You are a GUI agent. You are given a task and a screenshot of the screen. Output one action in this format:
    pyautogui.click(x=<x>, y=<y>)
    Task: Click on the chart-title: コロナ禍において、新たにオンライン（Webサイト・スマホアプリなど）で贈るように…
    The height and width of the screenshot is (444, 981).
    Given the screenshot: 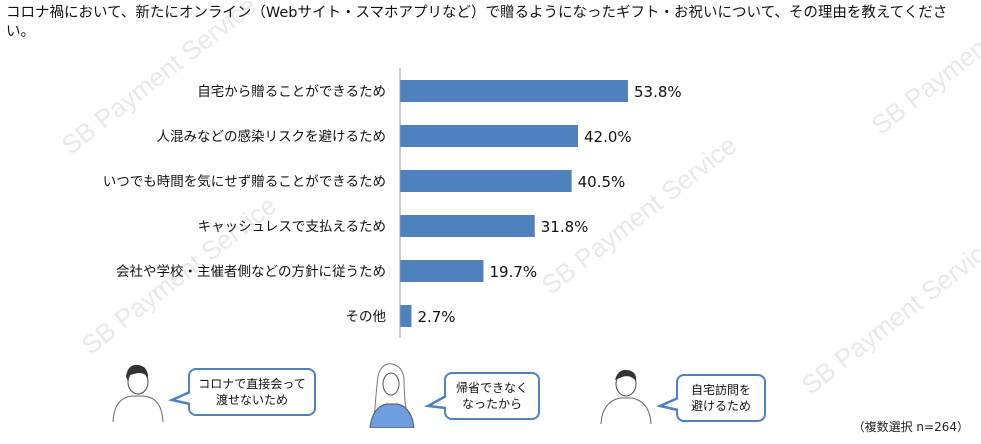 What is the action you would take?
    pyautogui.click(x=477, y=22)
    